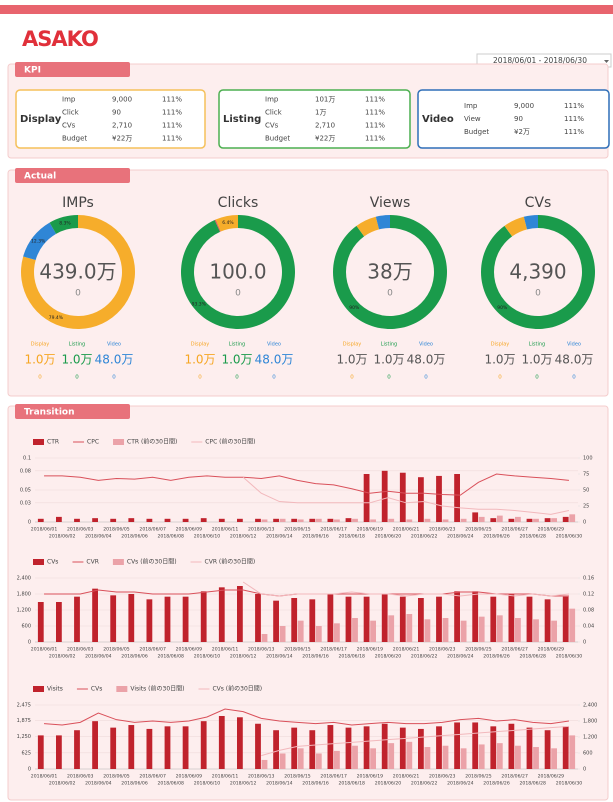  I want to click on kpi-value: 101万, so click(325, 100).